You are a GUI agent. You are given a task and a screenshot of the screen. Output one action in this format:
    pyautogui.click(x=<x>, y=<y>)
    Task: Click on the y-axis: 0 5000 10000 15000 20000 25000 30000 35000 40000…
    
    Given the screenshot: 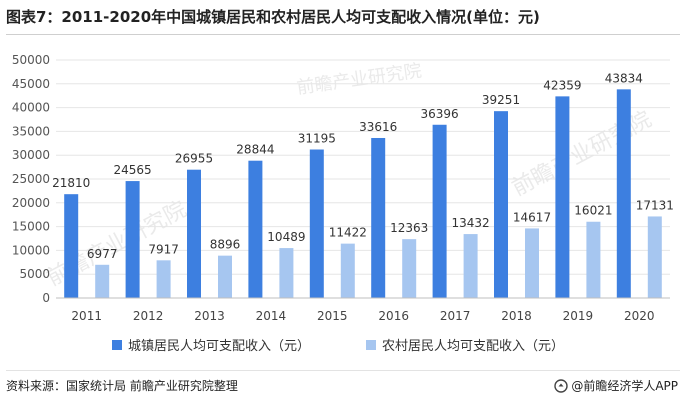 What is the action you would take?
    pyautogui.click(x=31, y=179)
    